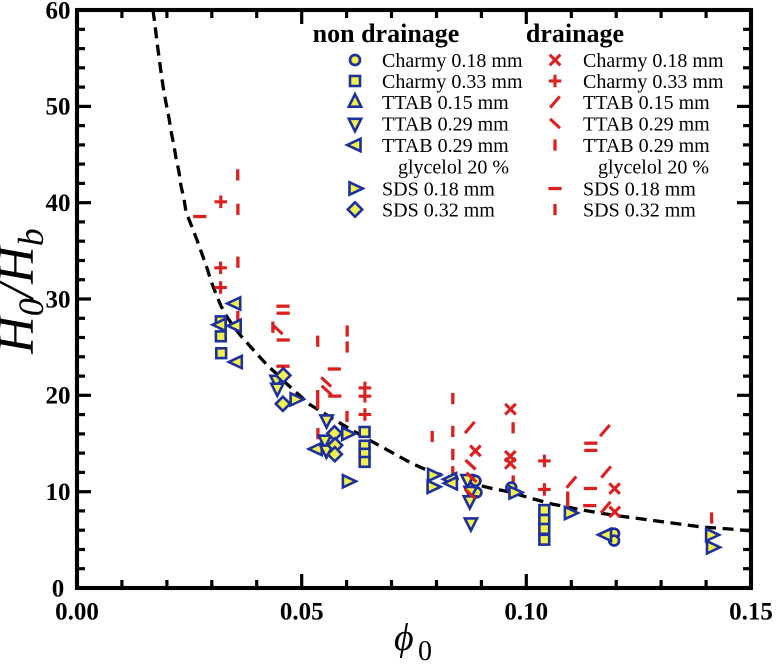 The image size is (777, 670). I want to click on svg-text: 0.00, so click(77, 612).